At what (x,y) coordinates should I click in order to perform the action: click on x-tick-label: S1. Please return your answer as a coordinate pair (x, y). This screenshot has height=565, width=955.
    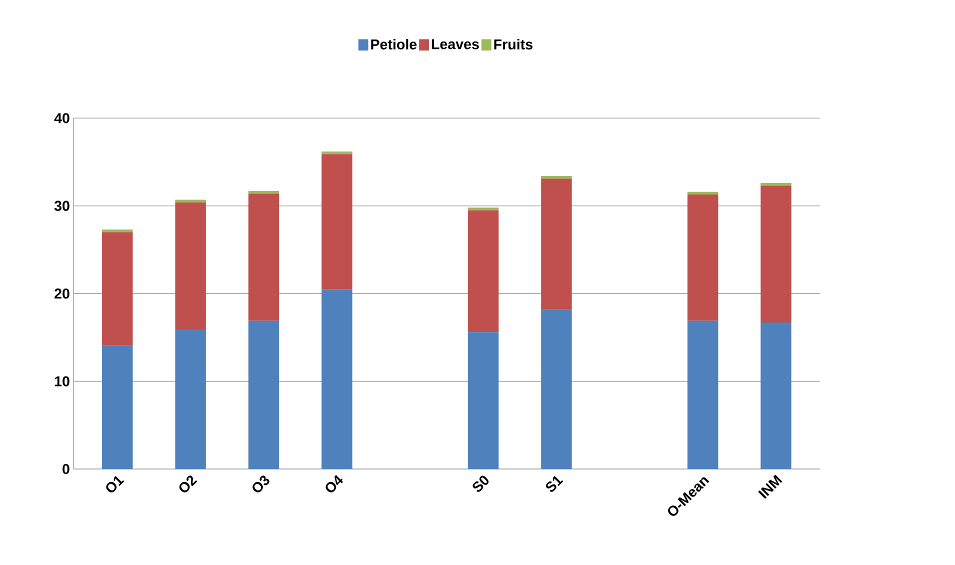
    Looking at the image, I should click on (555, 484).